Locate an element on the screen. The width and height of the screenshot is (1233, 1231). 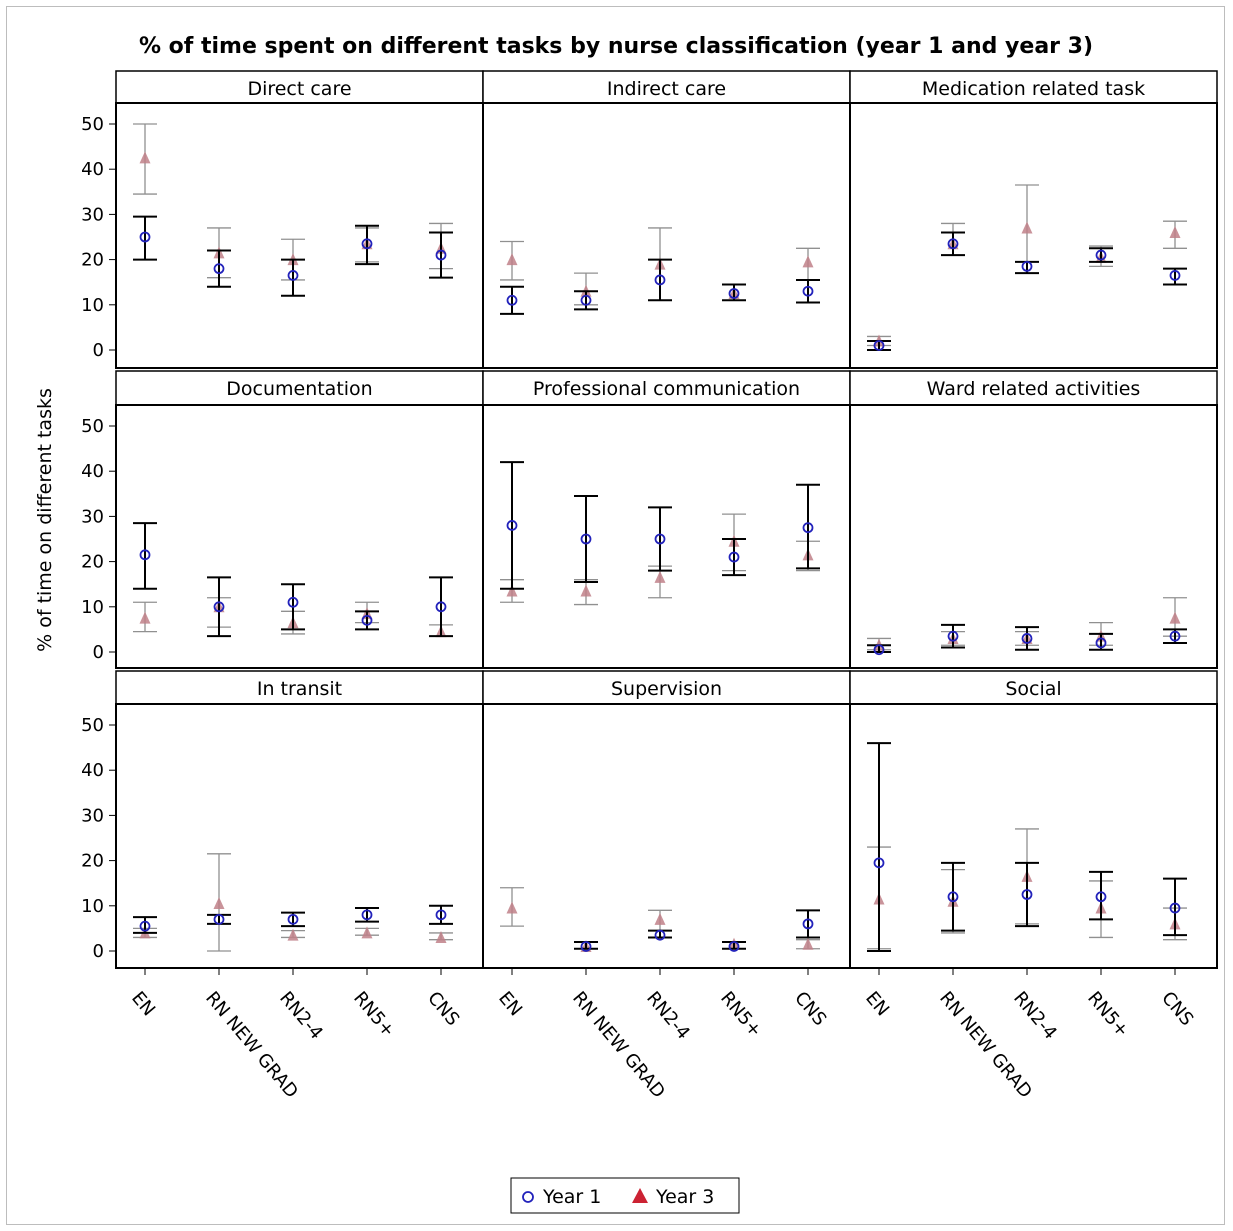
panel-title: Supervision is located at coordinates (666, 689).